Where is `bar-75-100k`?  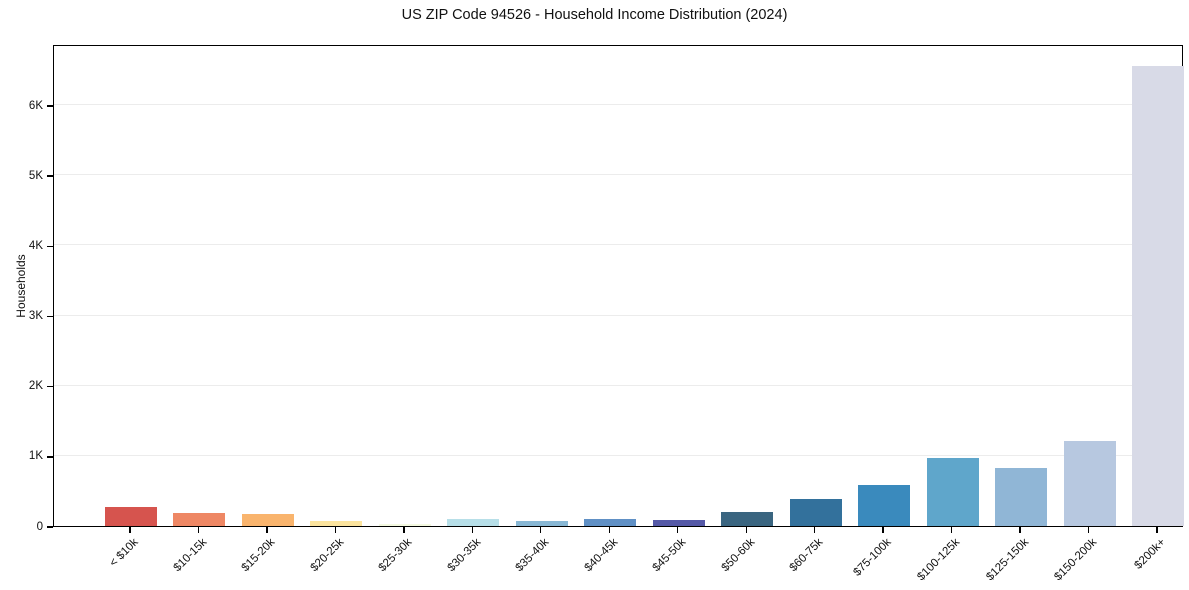
bar-75-100k is located at coordinates (884, 505).